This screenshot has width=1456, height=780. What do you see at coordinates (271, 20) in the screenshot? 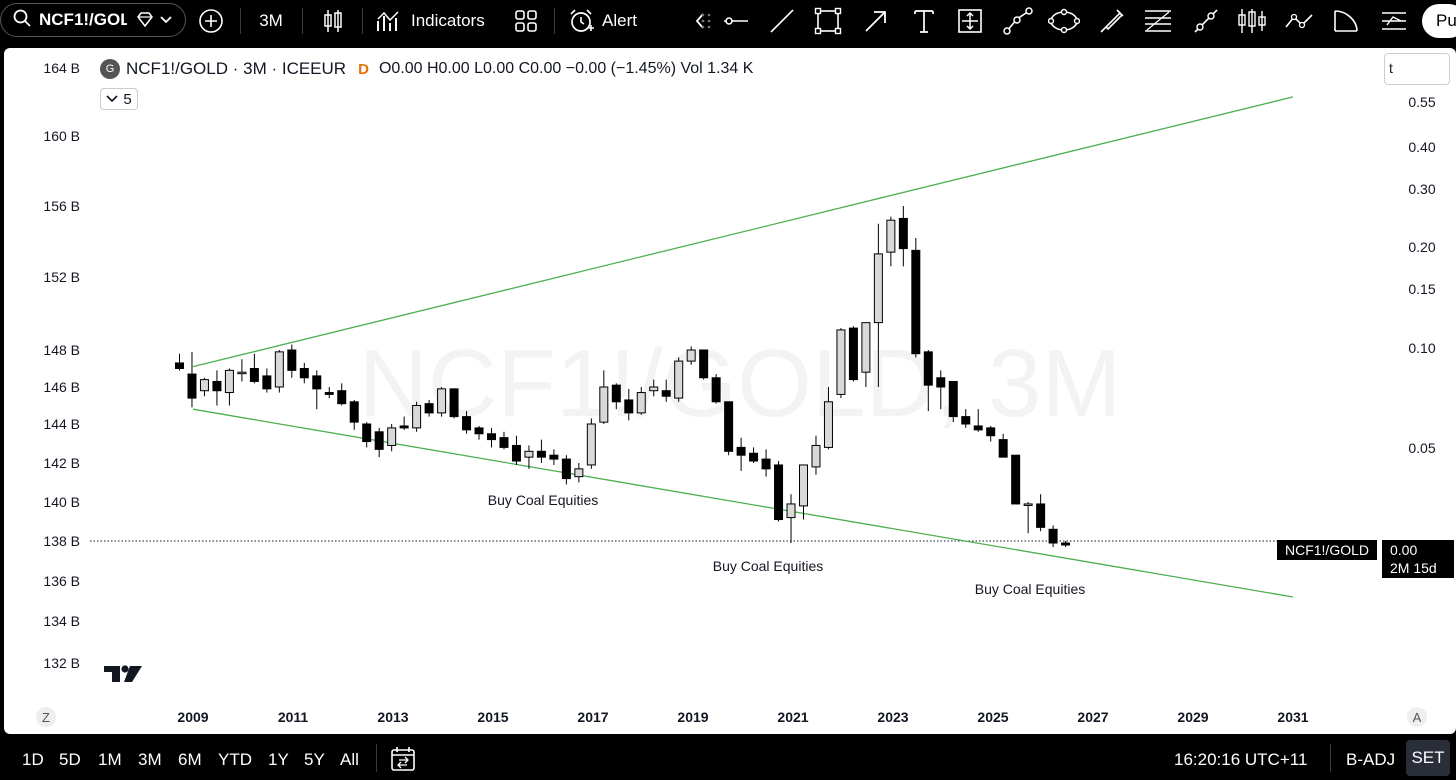
I see `interval-button: 3M` at bounding box center [271, 20].